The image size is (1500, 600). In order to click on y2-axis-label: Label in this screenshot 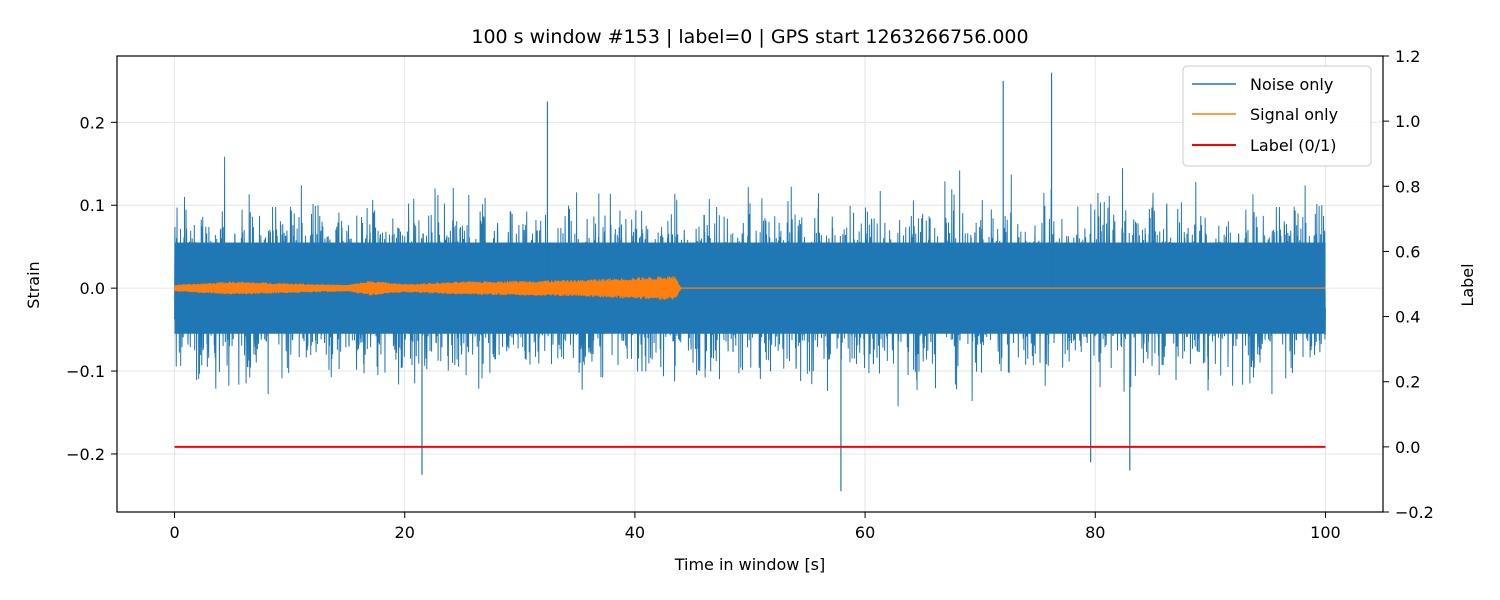, I will do `click(1467, 284)`.